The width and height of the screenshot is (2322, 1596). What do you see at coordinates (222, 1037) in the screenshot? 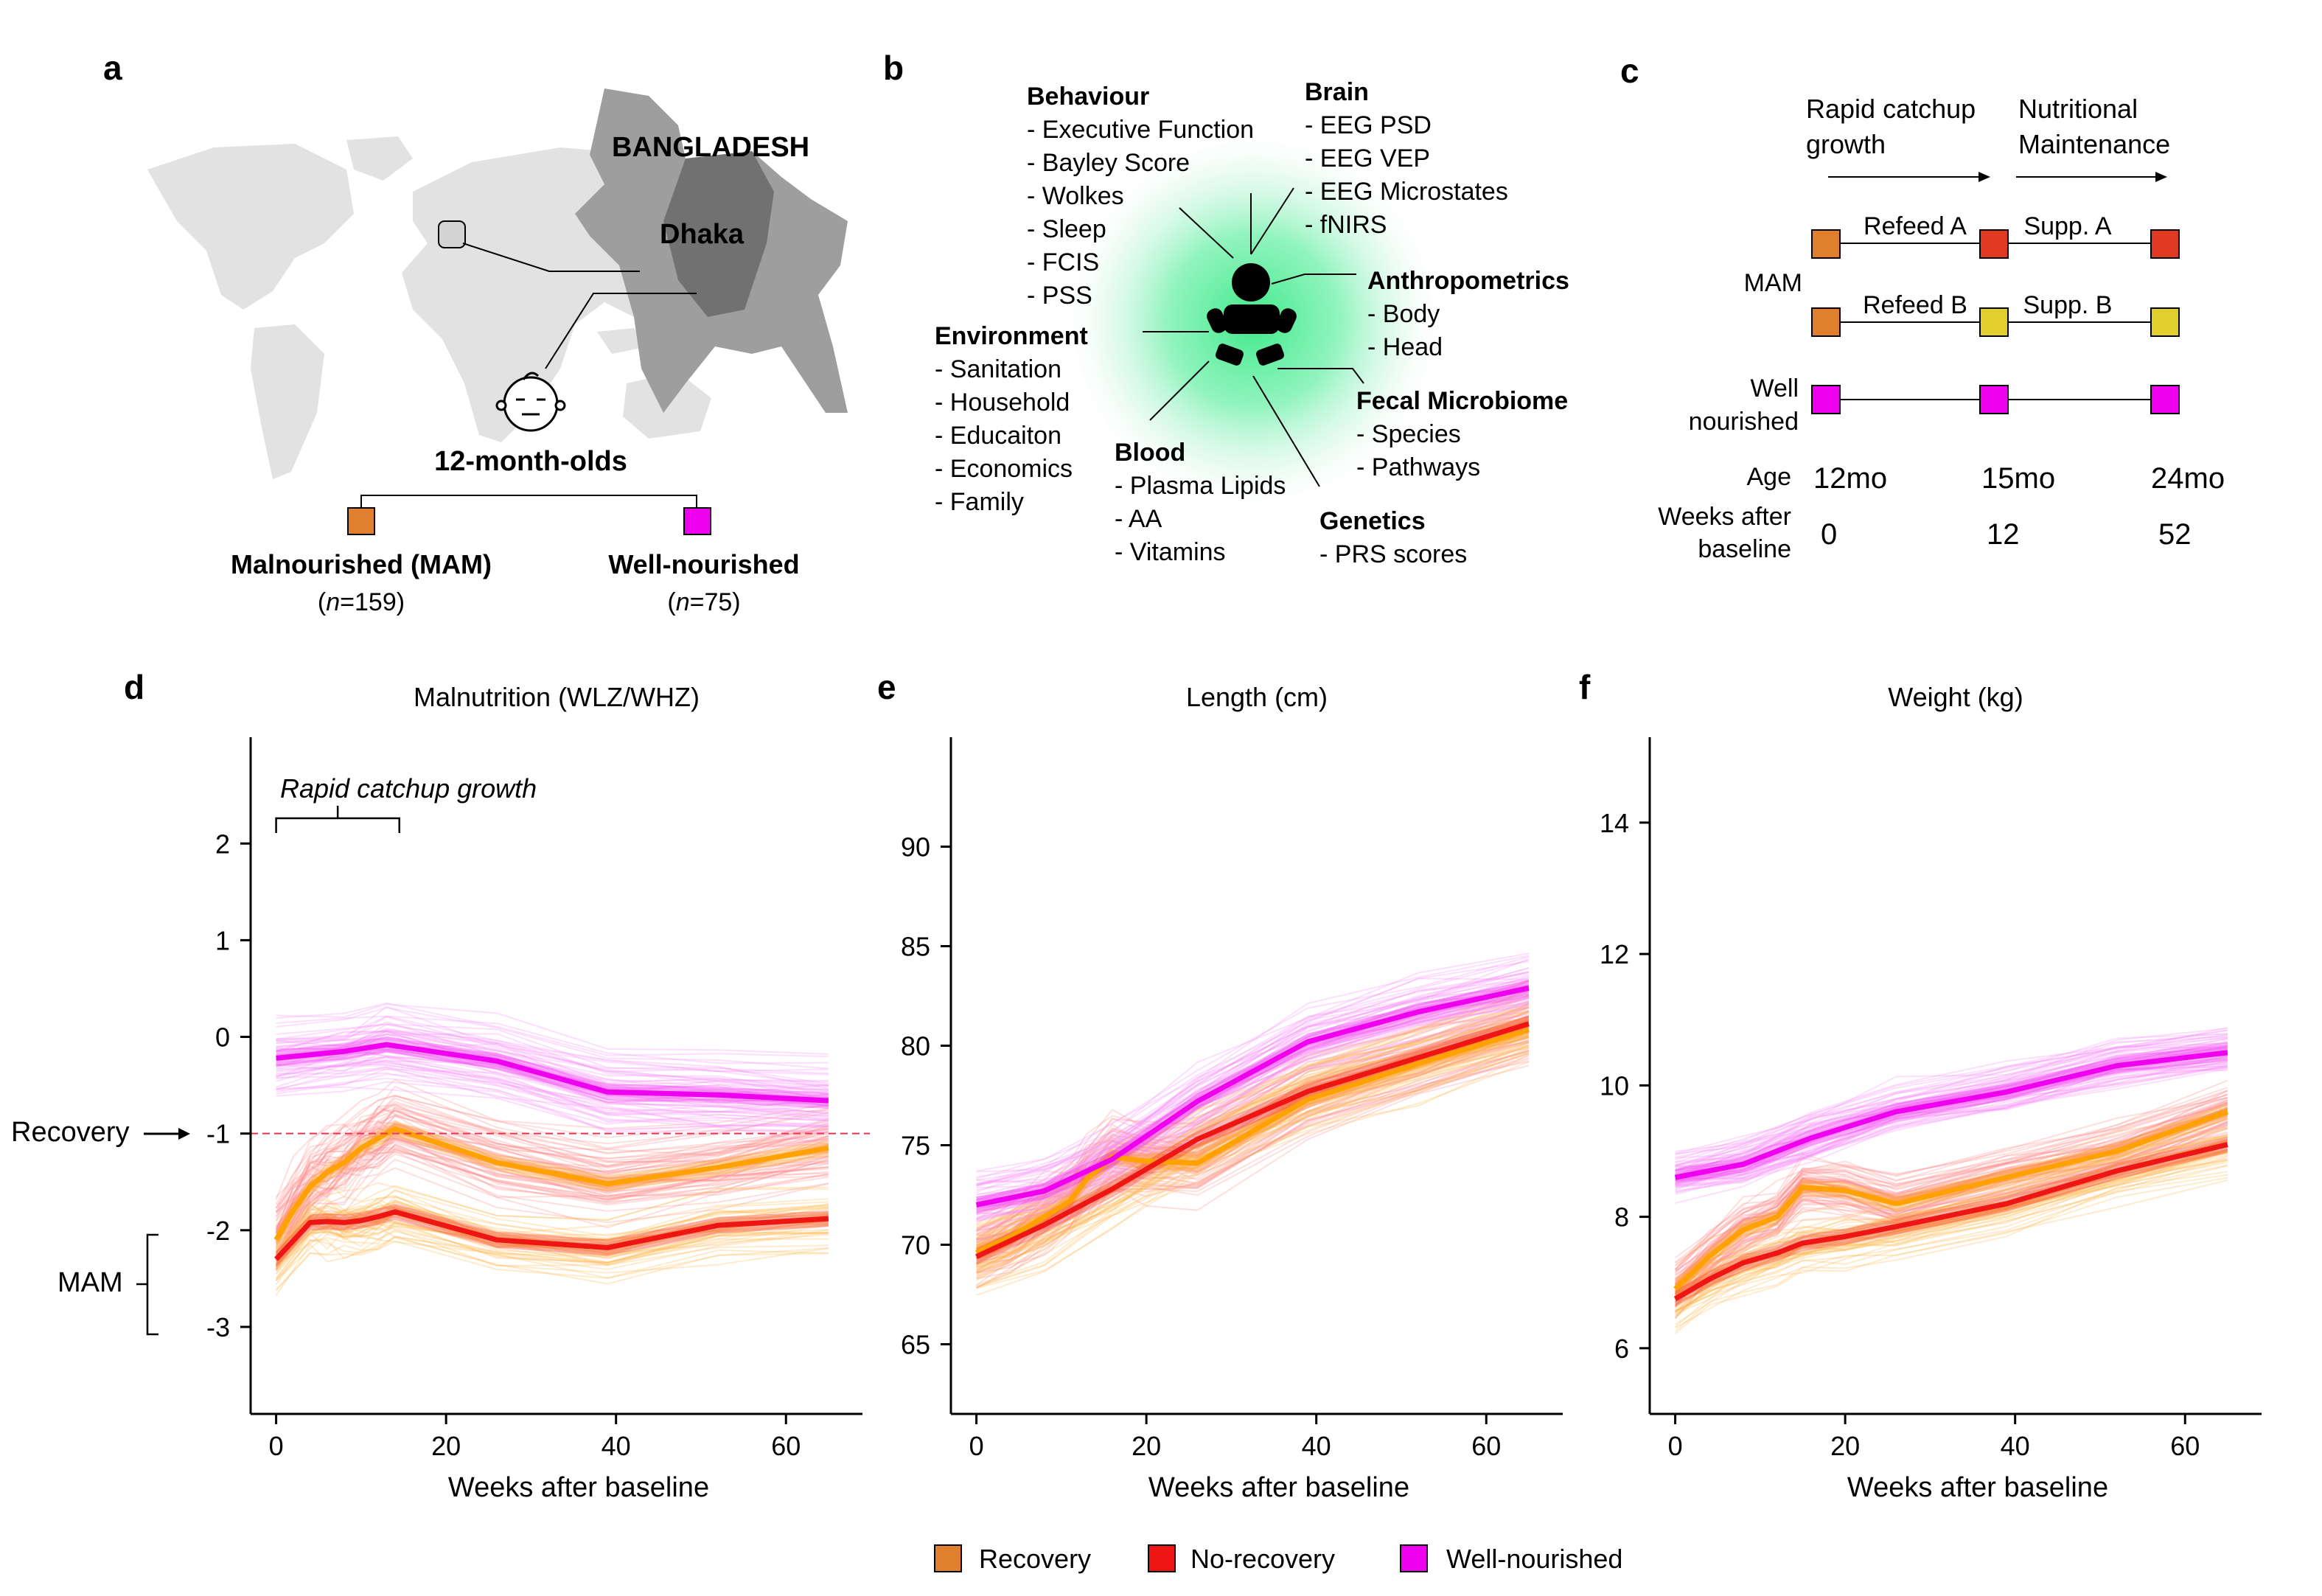
I see `y-tick-label: 0` at bounding box center [222, 1037].